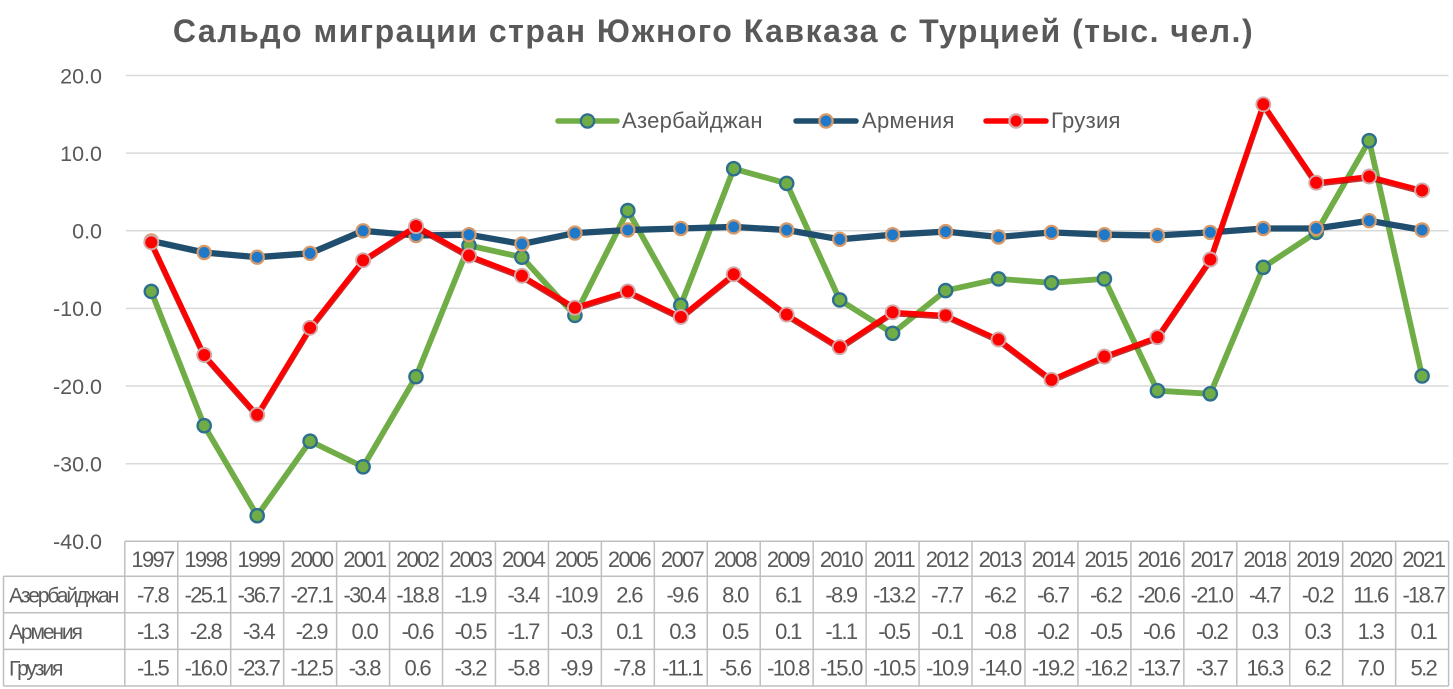 The width and height of the screenshot is (1453, 689). What do you see at coordinates (1001, 559) in the screenshot?
I see `svg-text: 2013` at bounding box center [1001, 559].